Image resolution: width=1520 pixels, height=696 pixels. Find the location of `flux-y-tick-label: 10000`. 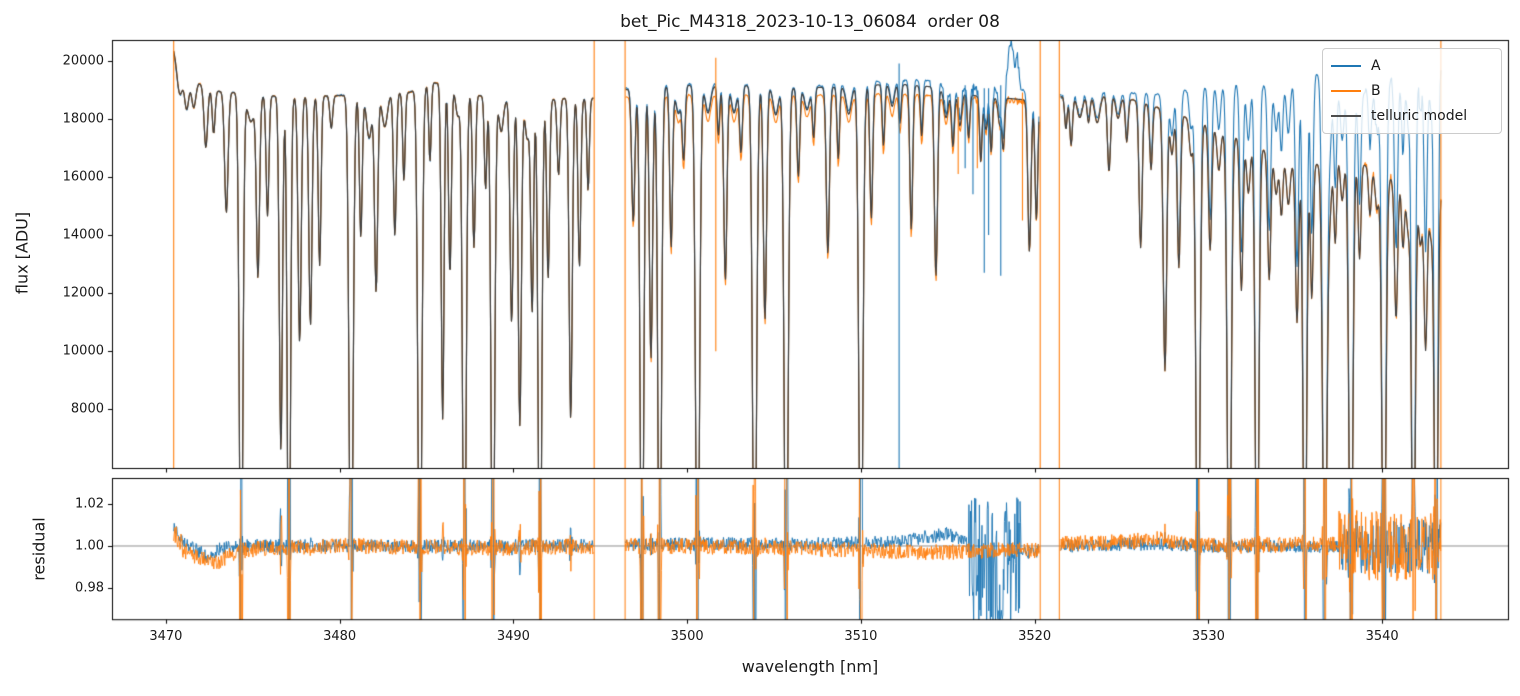

flux-y-tick-label: 10000 is located at coordinates (83, 351).